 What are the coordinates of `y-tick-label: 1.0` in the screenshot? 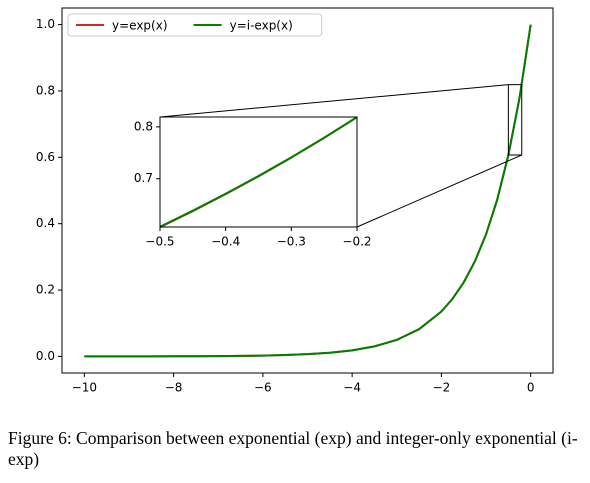 It's located at (45, 24).